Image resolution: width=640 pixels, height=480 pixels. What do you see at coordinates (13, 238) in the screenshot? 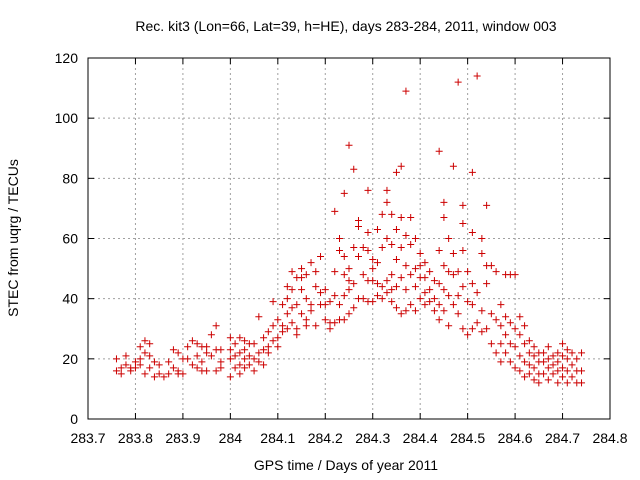
I see `y-axis-label: STEC from uqrg / TECUs` at bounding box center [13, 238].